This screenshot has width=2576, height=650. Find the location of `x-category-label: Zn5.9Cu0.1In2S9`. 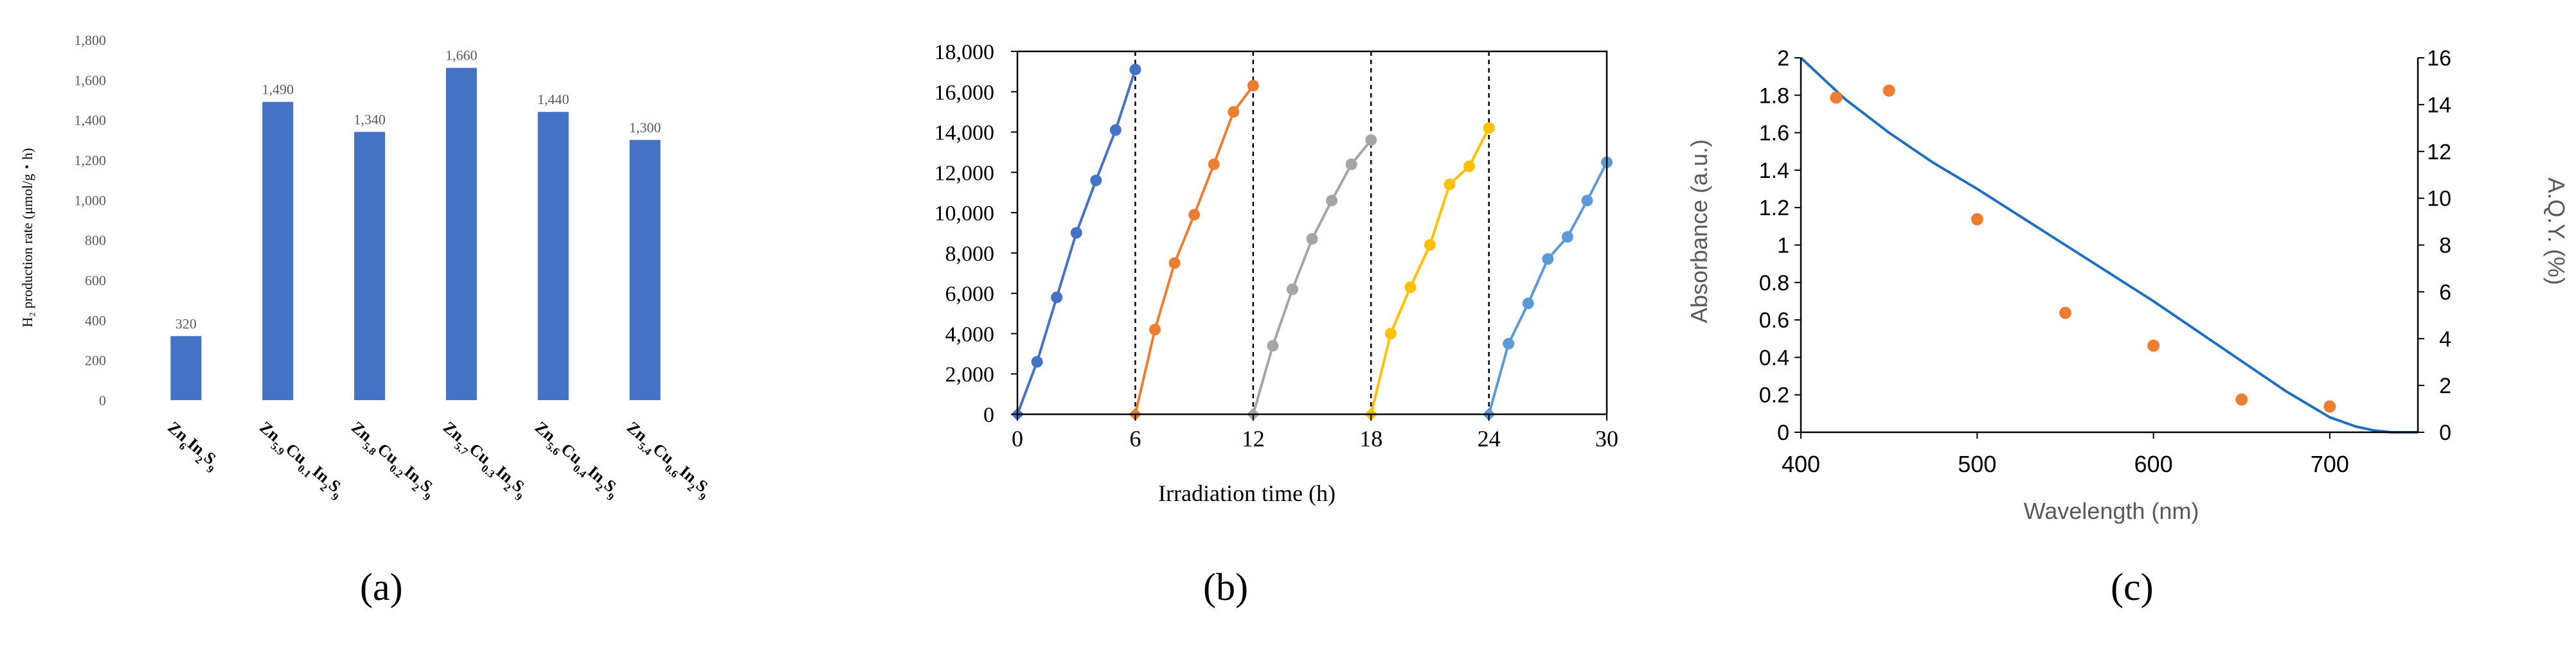

x-category-label: Zn5.9Cu0.1In2S9 is located at coordinates (301, 460).